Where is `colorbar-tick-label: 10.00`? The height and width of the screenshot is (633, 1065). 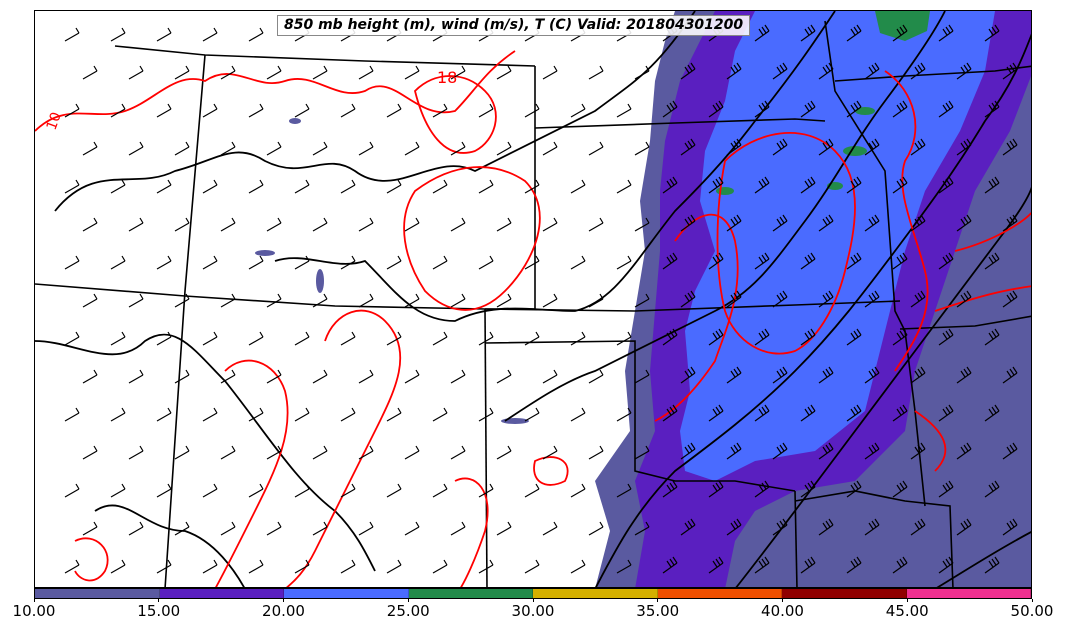
colorbar-tick-label: 10.00 is located at coordinates (34, 611).